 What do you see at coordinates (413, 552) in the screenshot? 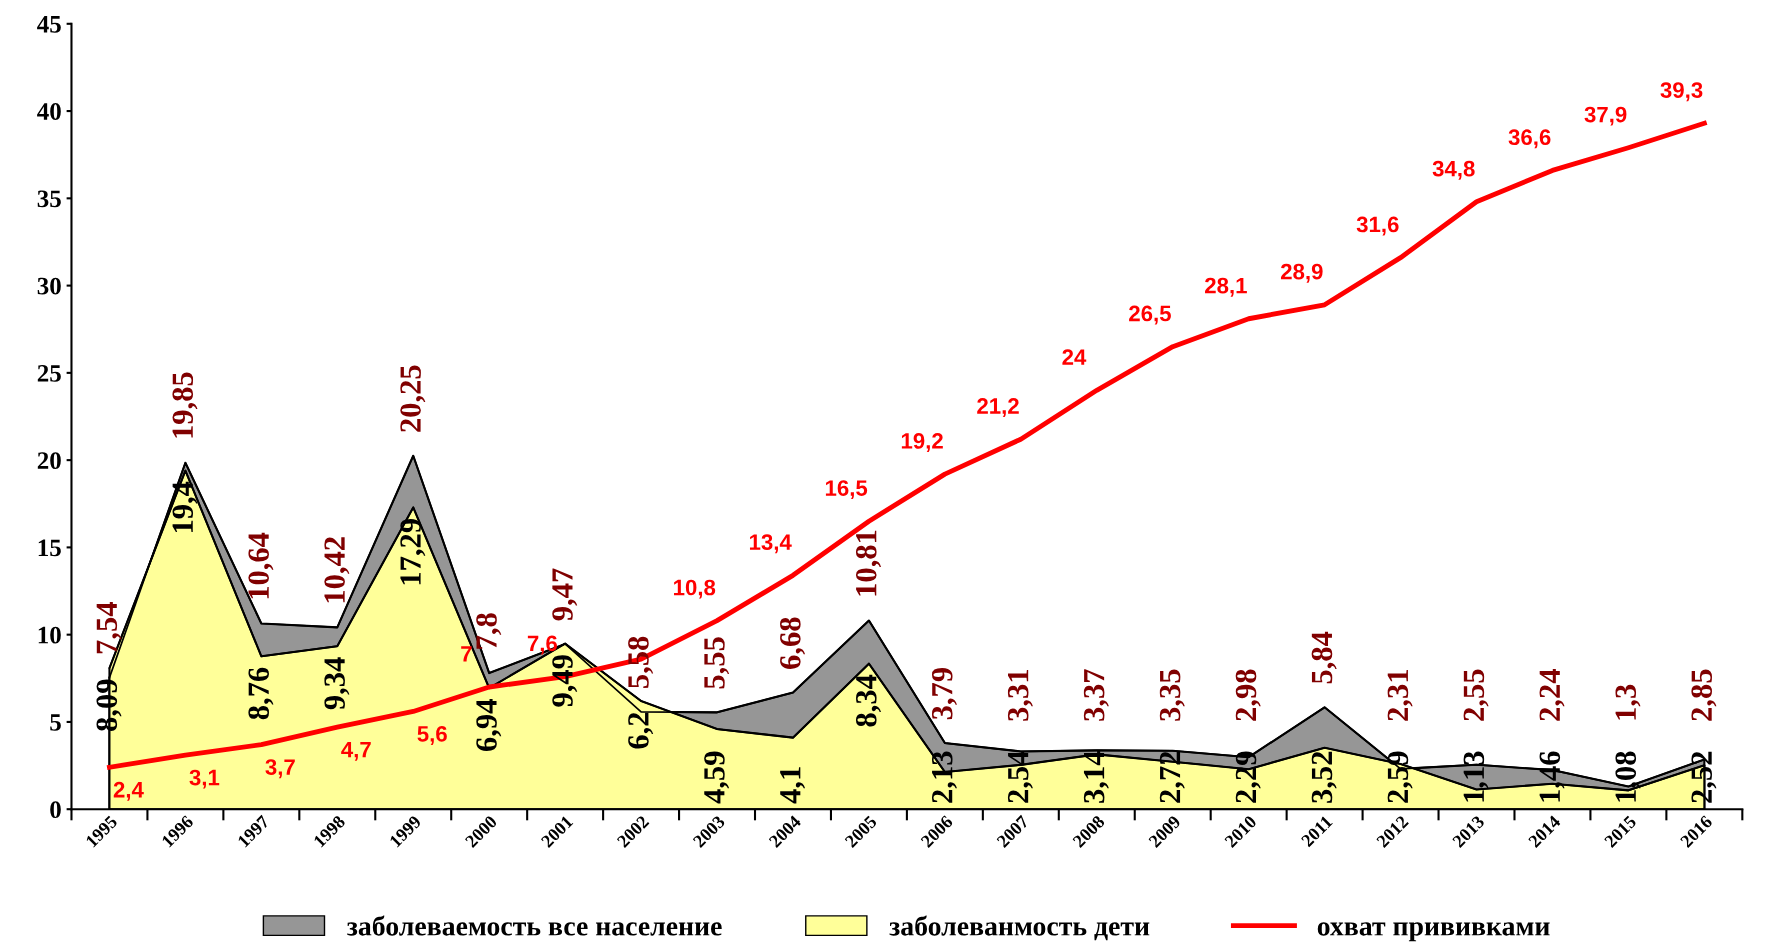
I see `data-label: 17,29` at bounding box center [413, 552].